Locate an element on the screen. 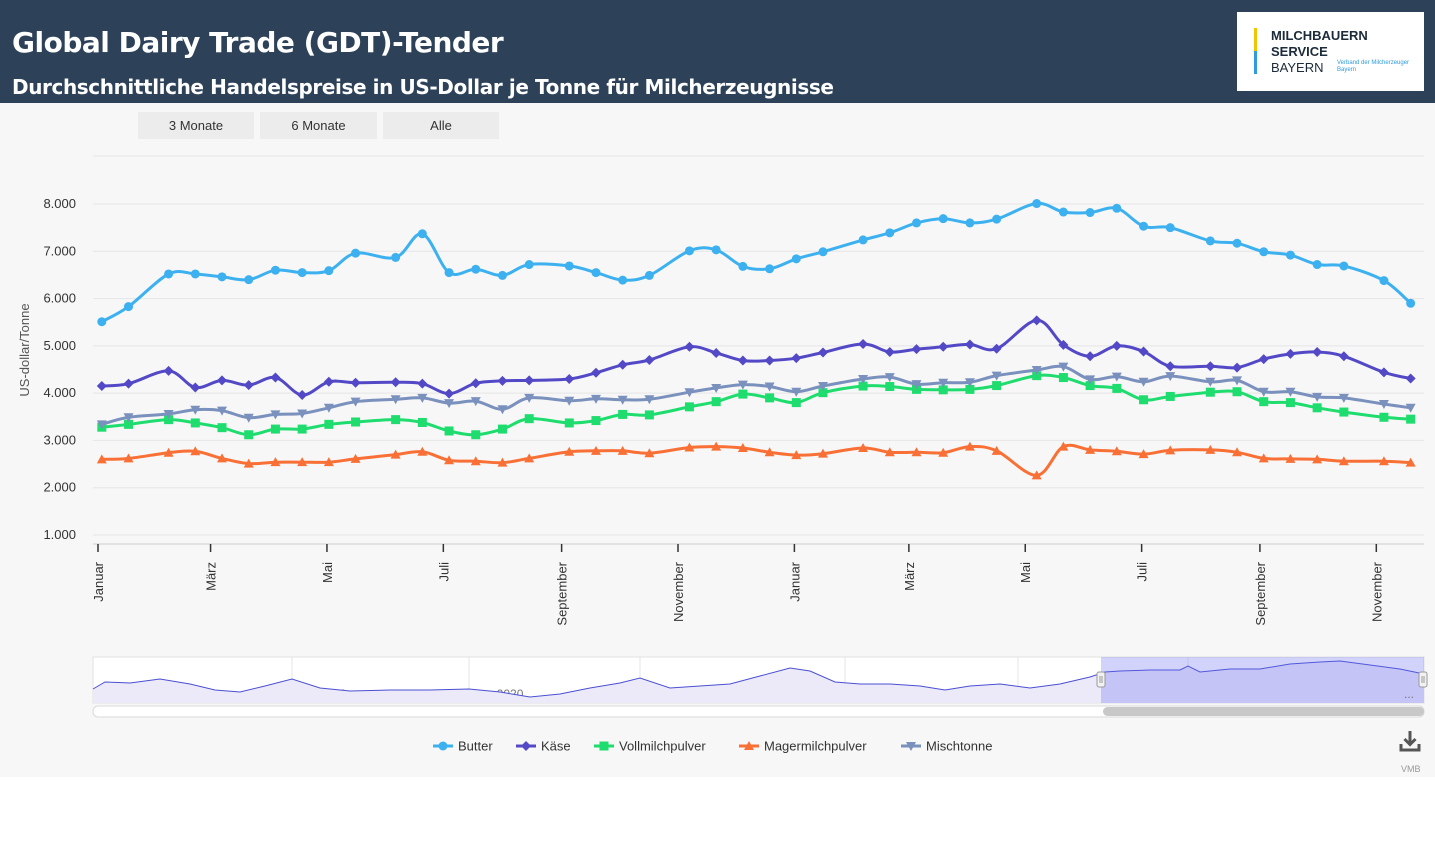  legend-item-mischtonne: Mischtonne is located at coordinates (946, 746).